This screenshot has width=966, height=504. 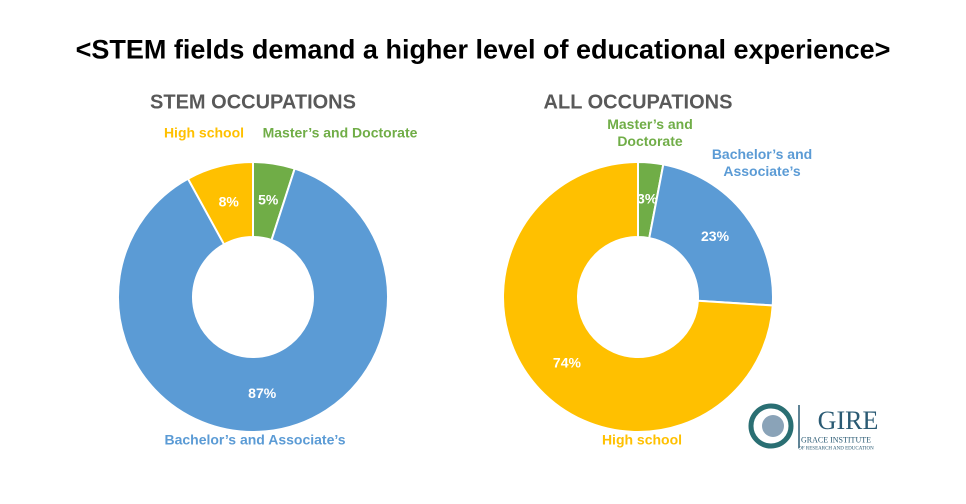 I want to click on value-label: 3%, so click(x=647, y=199).